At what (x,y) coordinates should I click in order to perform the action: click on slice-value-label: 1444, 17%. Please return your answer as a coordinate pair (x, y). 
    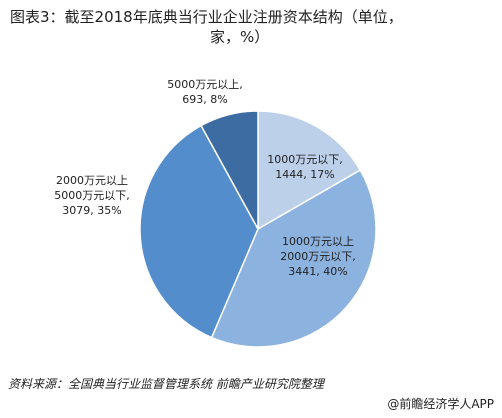
    Looking at the image, I should click on (304, 174).